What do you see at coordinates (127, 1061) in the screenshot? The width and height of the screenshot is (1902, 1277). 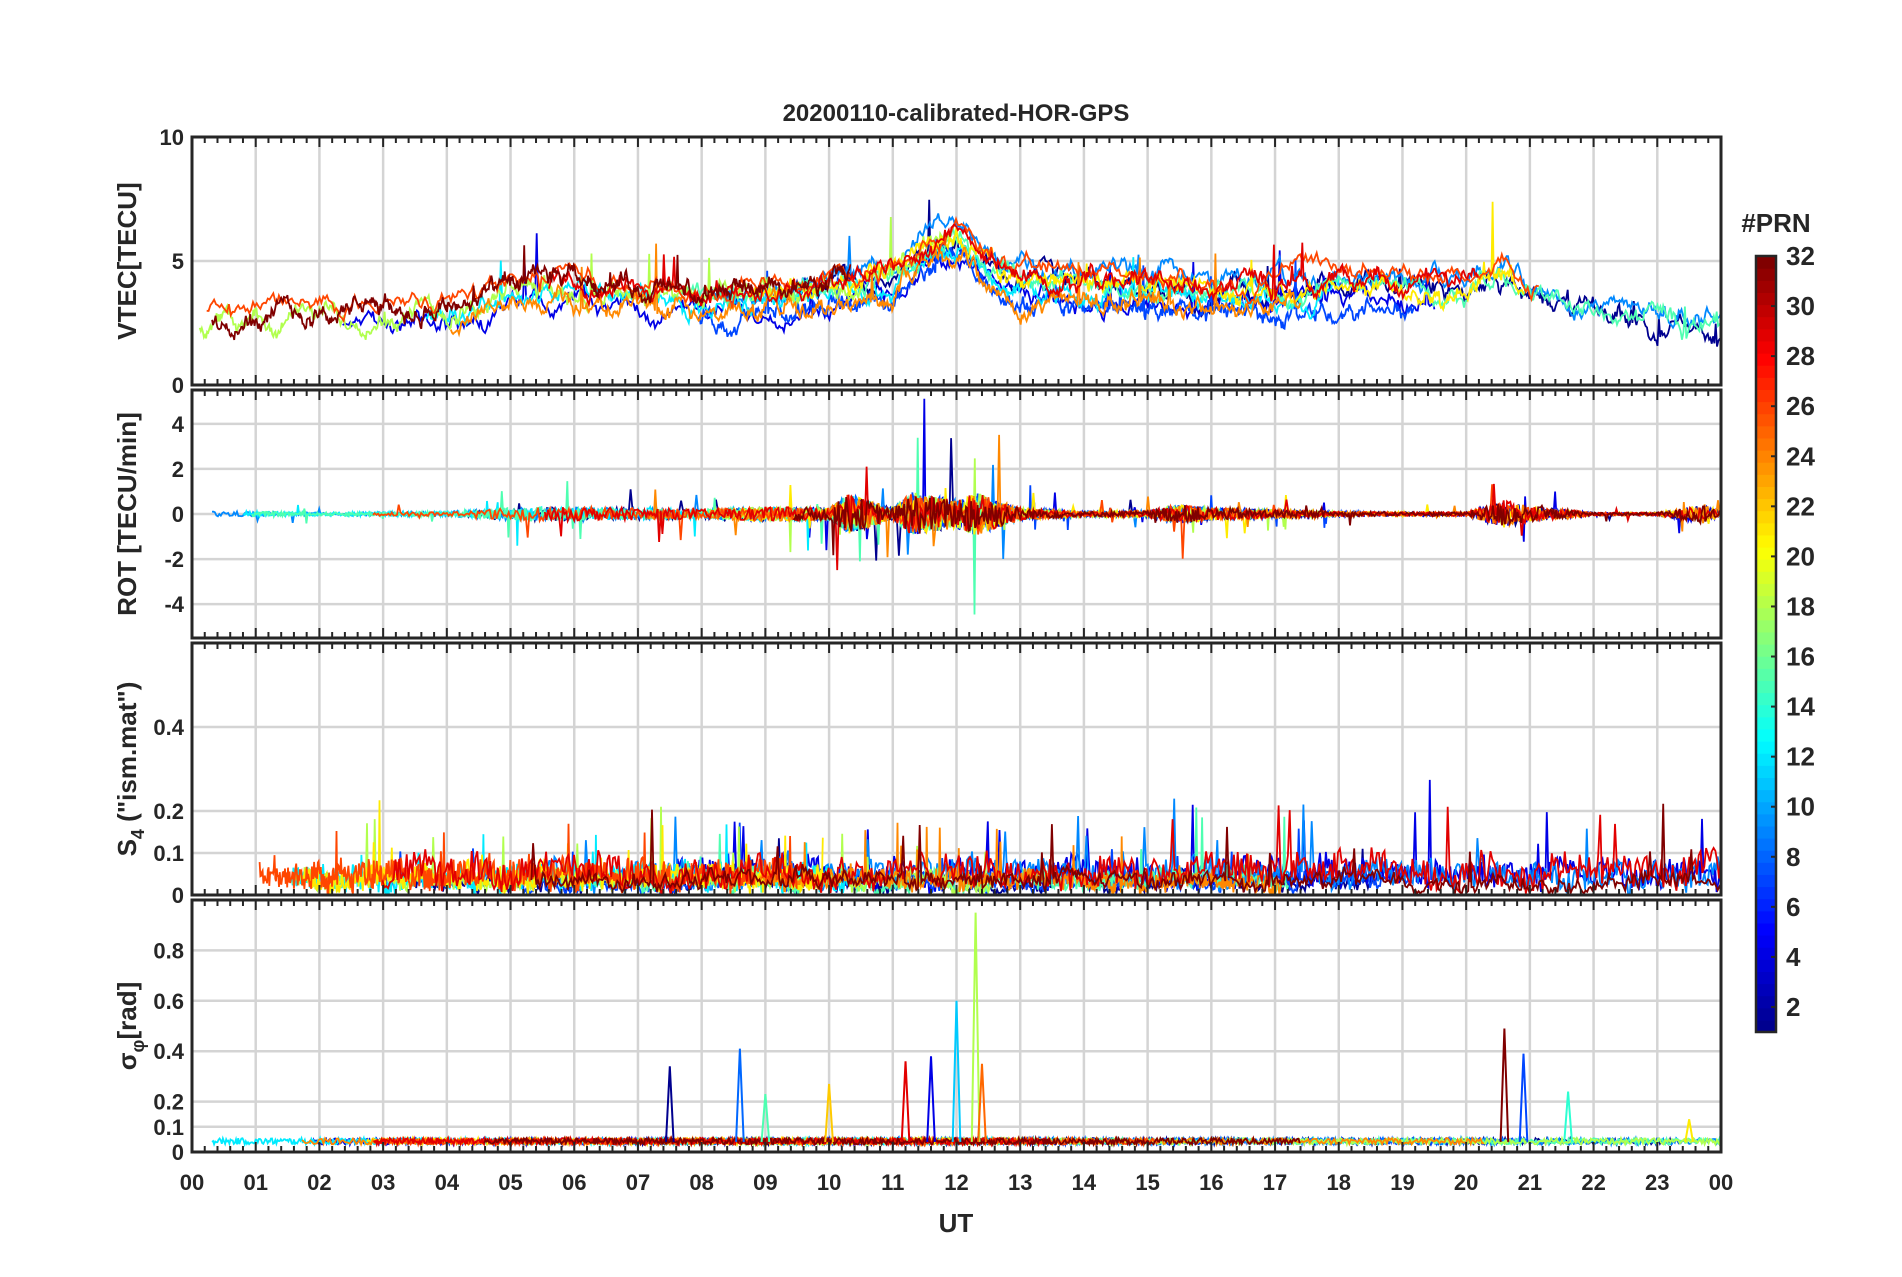 I see `y-label-main: σ` at bounding box center [127, 1061].